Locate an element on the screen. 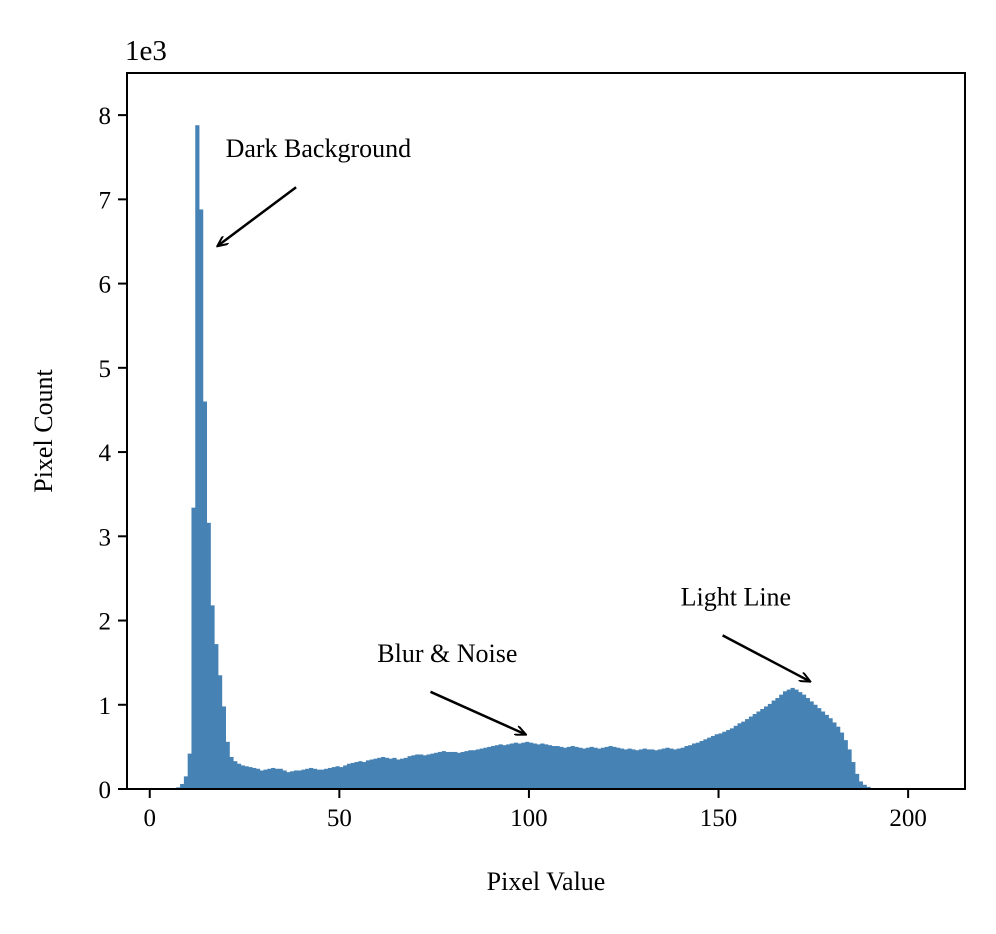 This screenshot has width=996, height=934. x-axis-title: Pixel Value is located at coordinates (546, 881).